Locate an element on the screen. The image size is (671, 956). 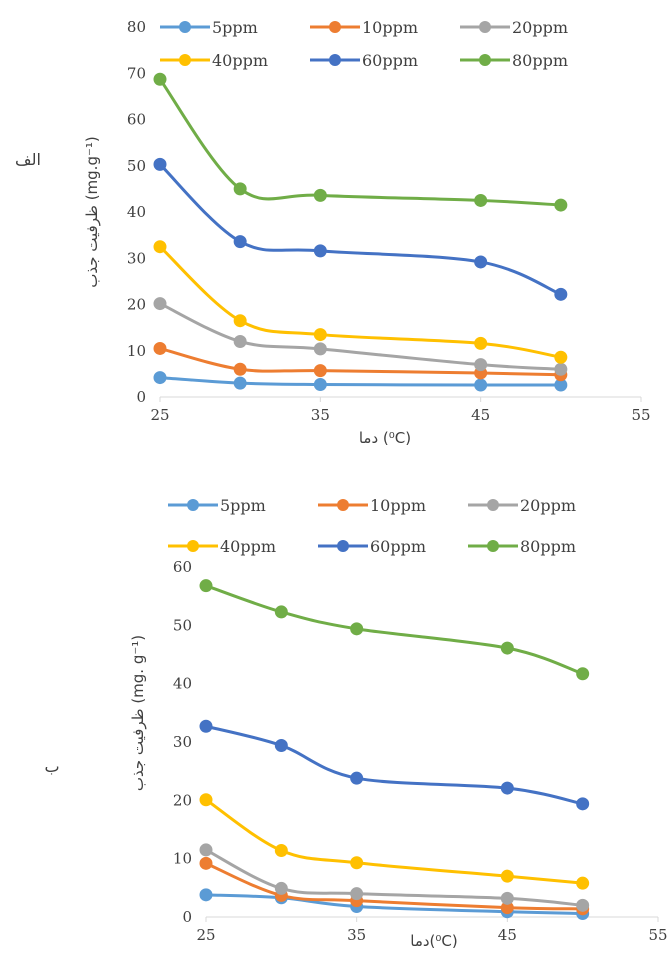
y-tick-label: 80 is located at coordinates (136, 27).